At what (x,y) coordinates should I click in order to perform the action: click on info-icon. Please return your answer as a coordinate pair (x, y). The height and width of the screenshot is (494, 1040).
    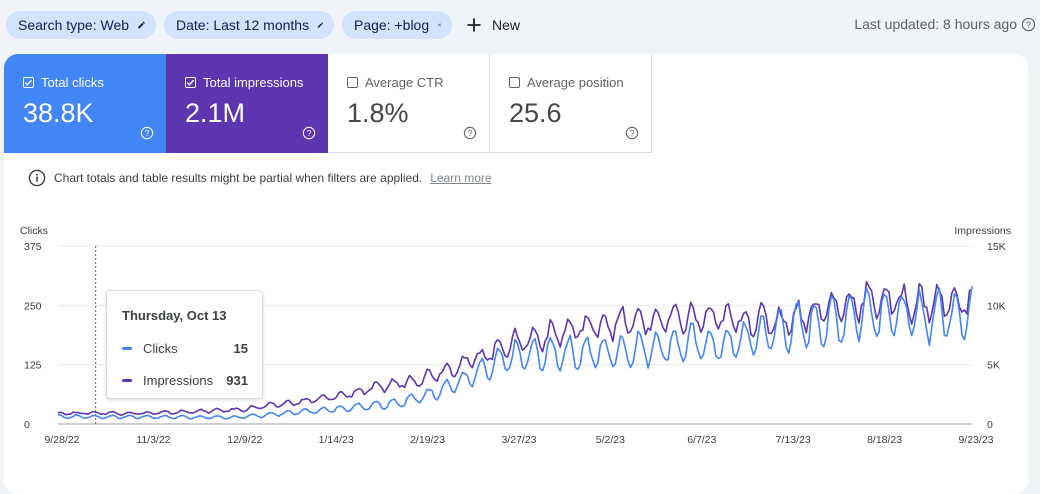
    Looking at the image, I should click on (37, 178).